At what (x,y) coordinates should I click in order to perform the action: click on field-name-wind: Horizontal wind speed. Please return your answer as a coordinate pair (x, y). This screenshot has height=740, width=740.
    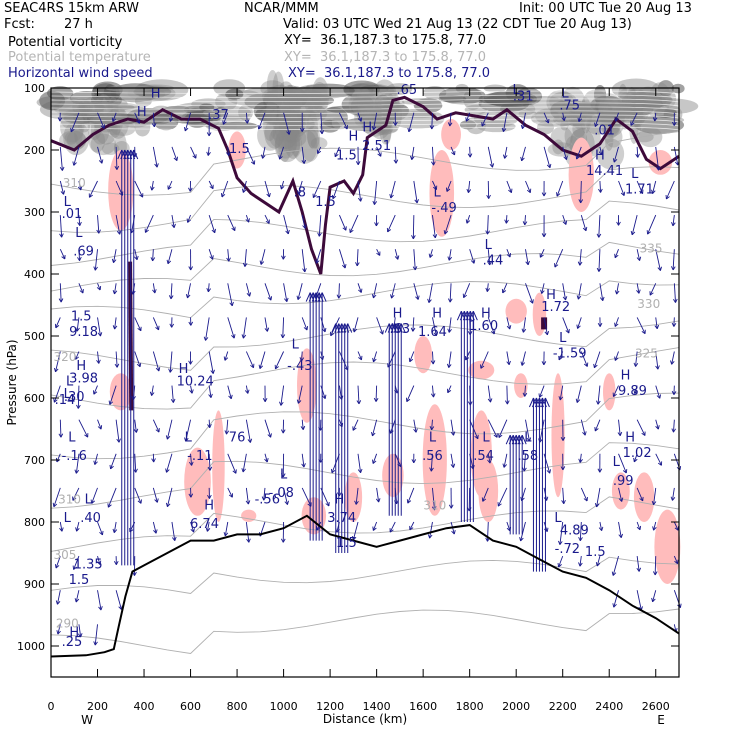
    Looking at the image, I should click on (80, 73).